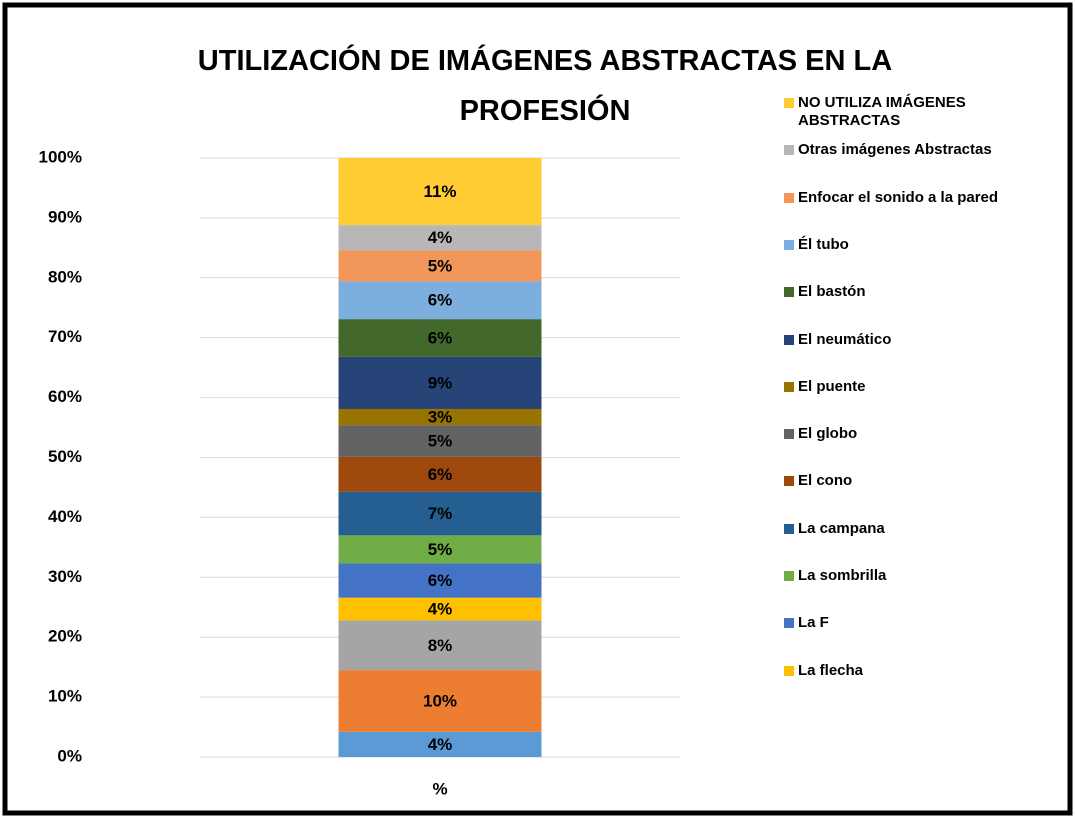 This screenshot has height=817, width=1075. I want to click on x-tick-label: %, so click(439, 788).